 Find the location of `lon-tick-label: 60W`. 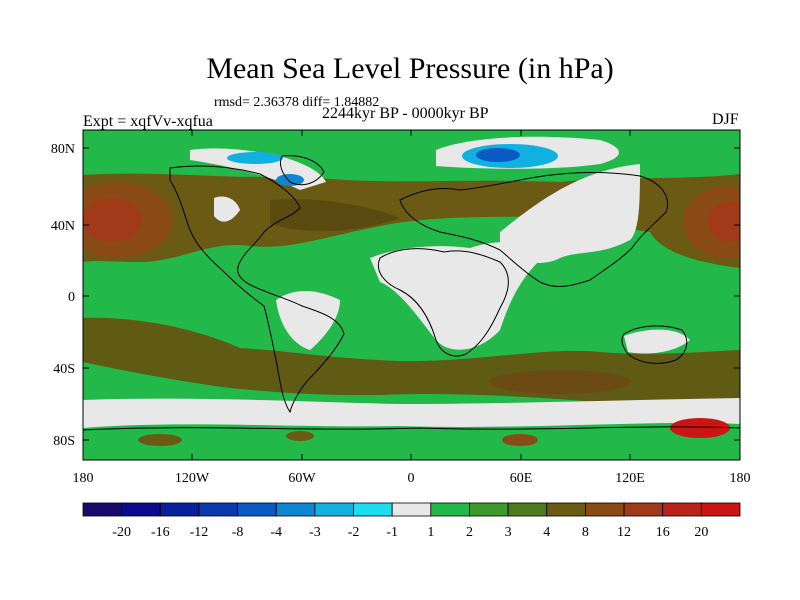

lon-tick-label: 60W is located at coordinates (302, 478).